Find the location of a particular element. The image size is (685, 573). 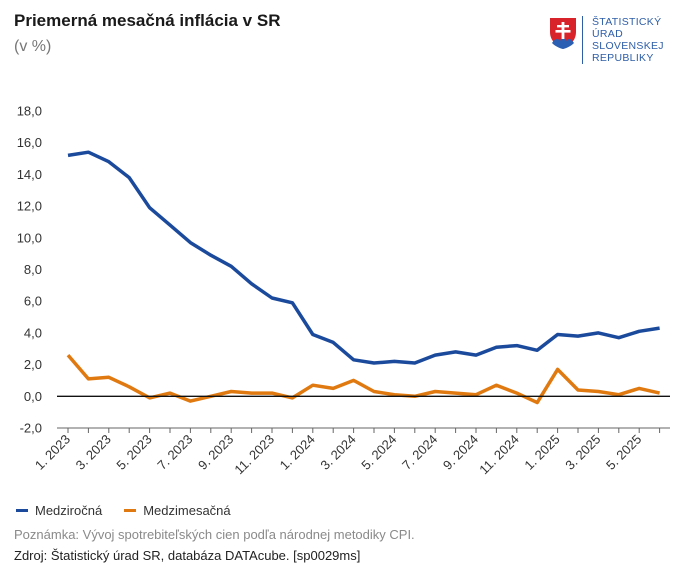

y-tick-label: 14,0 is located at coordinates (29, 174).